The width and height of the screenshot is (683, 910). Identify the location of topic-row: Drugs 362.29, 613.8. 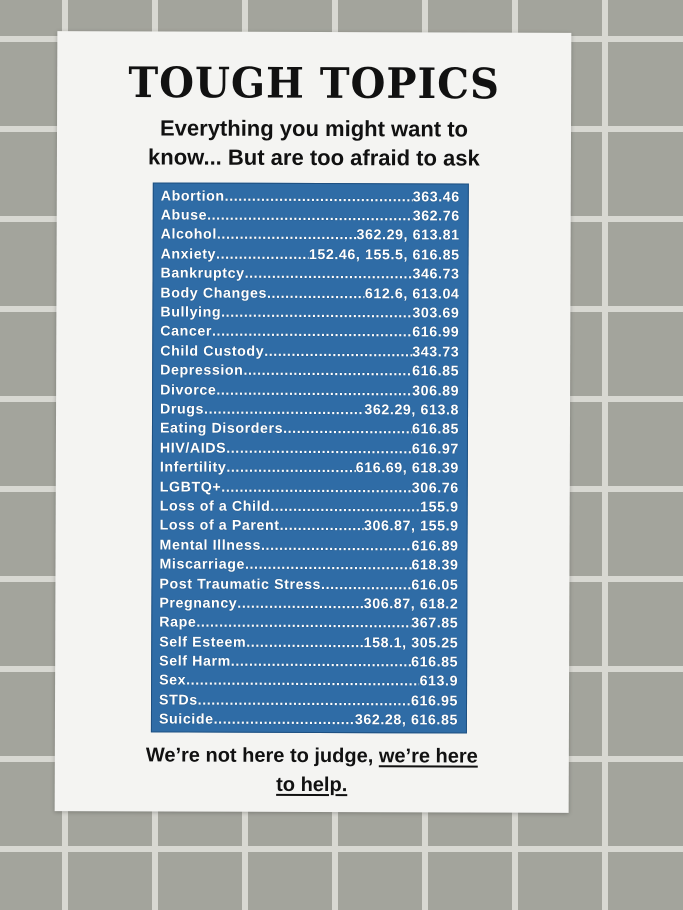
(309, 410).